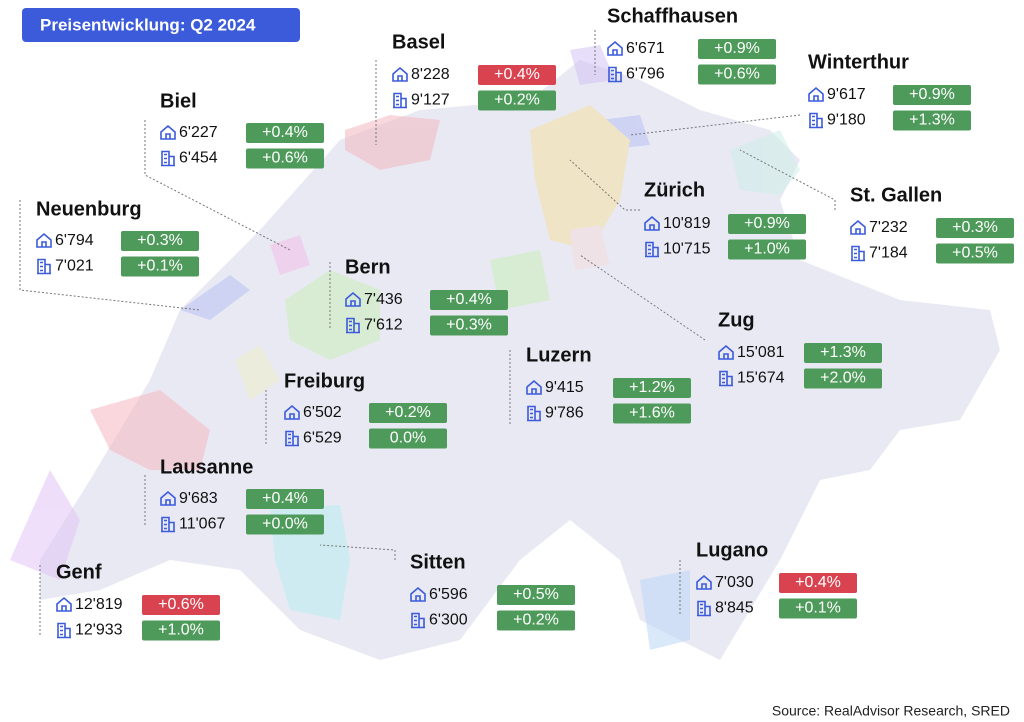 The image size is (1024, 722). I want to click on price: 8'845, so click(734, 608).